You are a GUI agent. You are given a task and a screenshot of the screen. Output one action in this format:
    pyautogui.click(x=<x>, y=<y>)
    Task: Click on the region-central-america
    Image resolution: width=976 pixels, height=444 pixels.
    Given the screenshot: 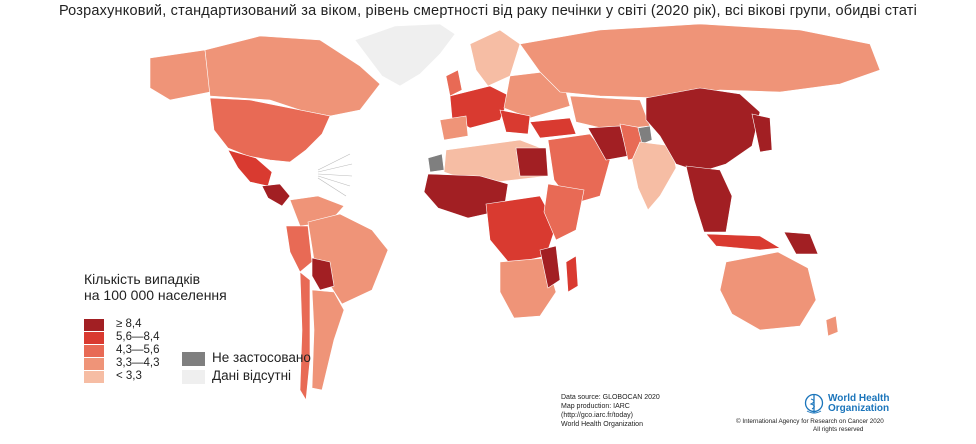 What is the action you would take?
    pyautogui.click(x=276, y=195)
    